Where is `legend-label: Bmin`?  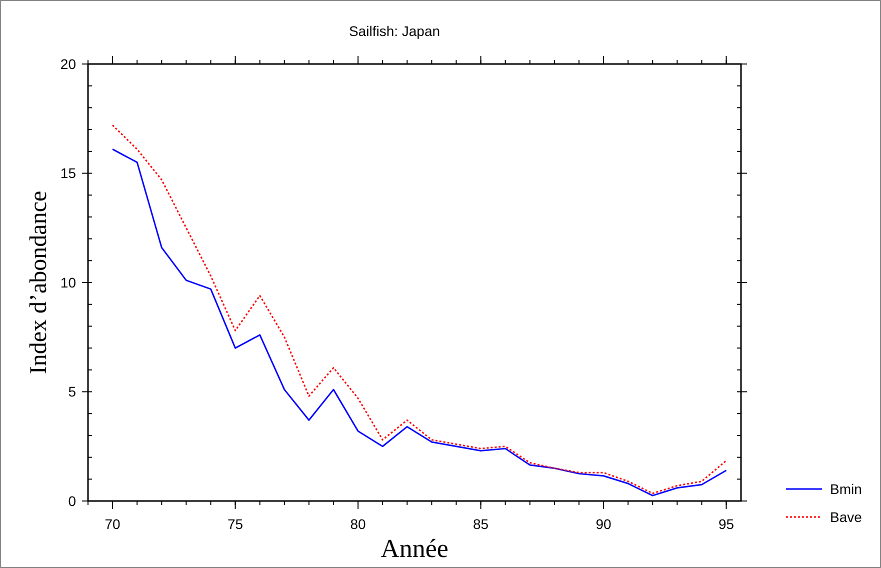
legend-label: Bmin is located at coordinates (846, 488).